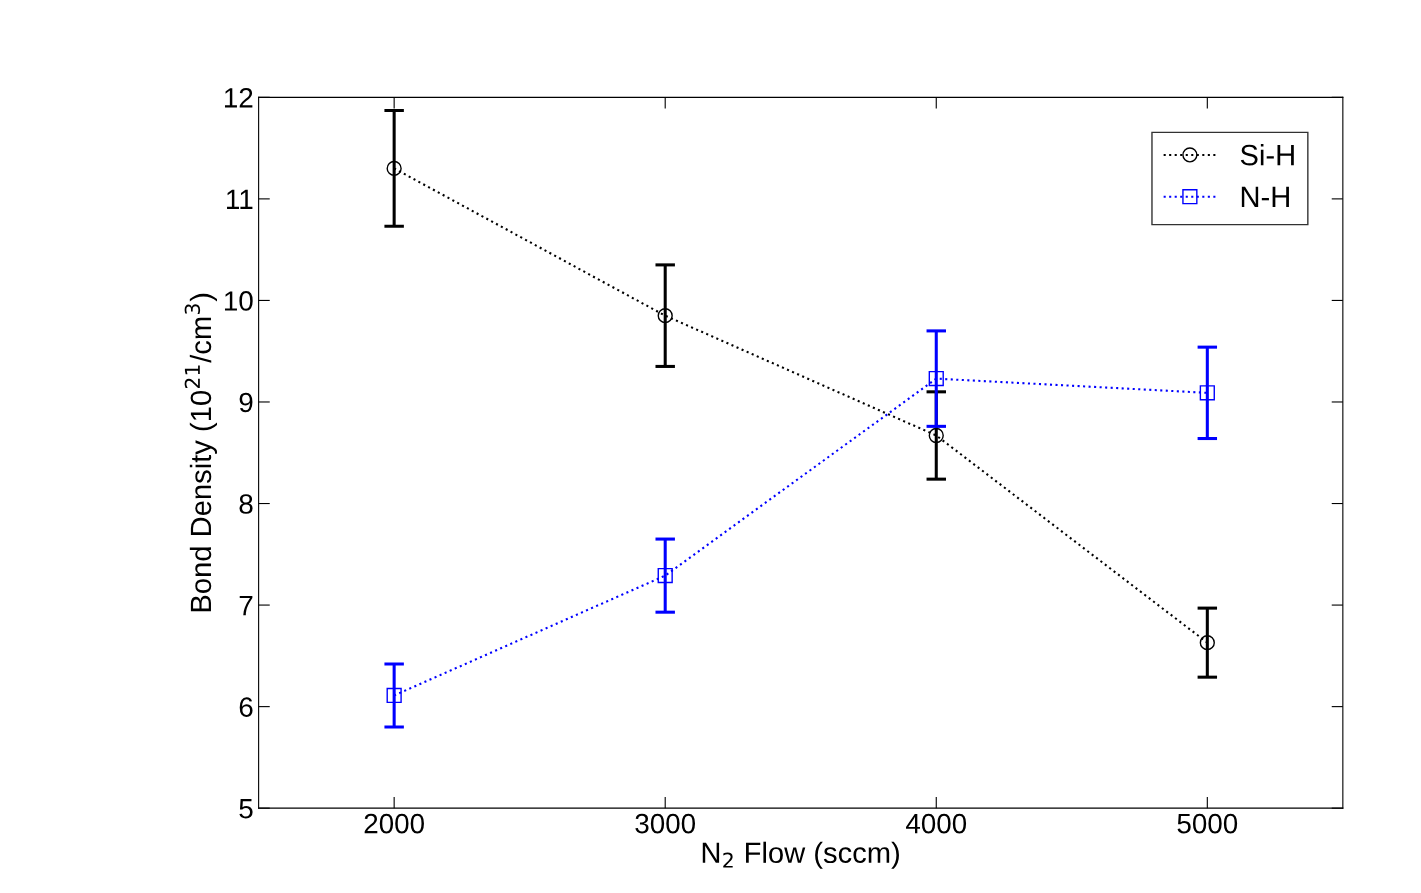 Image resolution: width=1421 pixels, height=893 pixels. I want to click on x-tick-label: 3000, so click(665, 823).